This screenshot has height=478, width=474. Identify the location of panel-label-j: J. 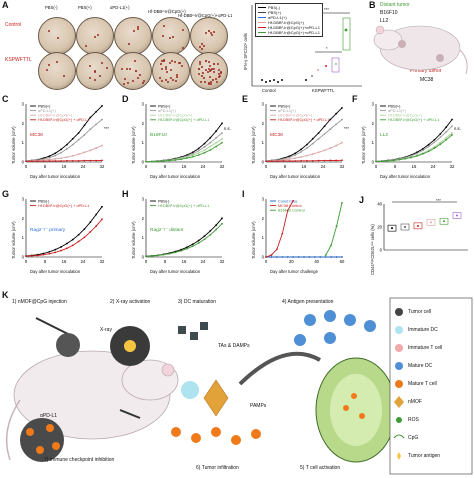
(362, 200).